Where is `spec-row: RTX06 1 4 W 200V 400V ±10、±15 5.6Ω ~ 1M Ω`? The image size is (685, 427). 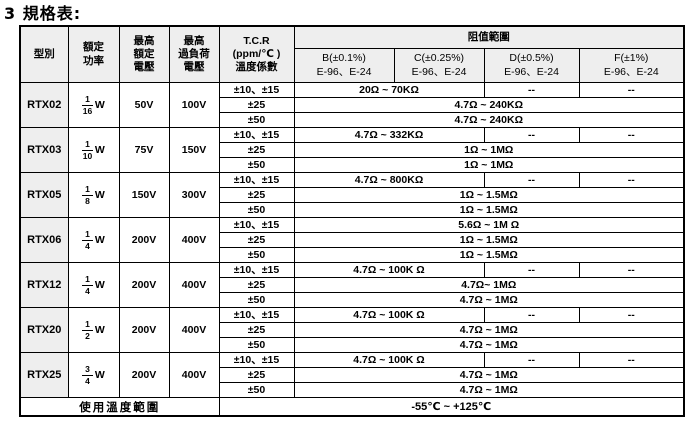 spec-row: RTX06 1 4 W 200V 400V ±10、±15 5.6Ω ~ 1M Ω is located at coordinates (352, 240).